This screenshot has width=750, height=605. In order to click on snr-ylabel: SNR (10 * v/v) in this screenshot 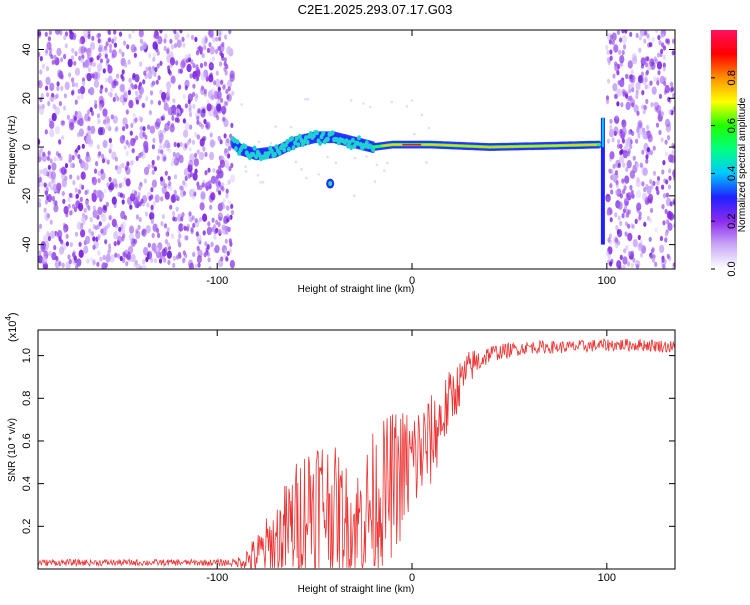, I will do `click(12, 450)`.